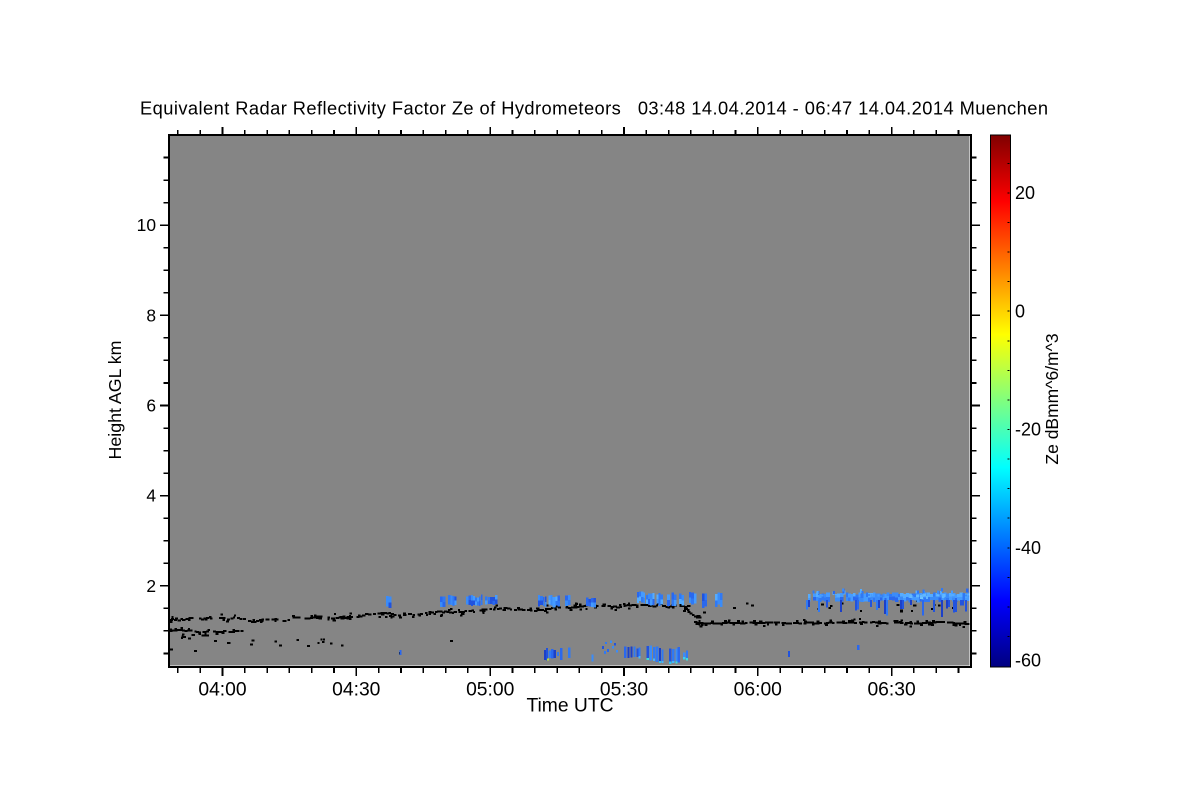  Describe the element at coordinates (151, 496) in the screenshot. I see `svg-text: 4` at that location.